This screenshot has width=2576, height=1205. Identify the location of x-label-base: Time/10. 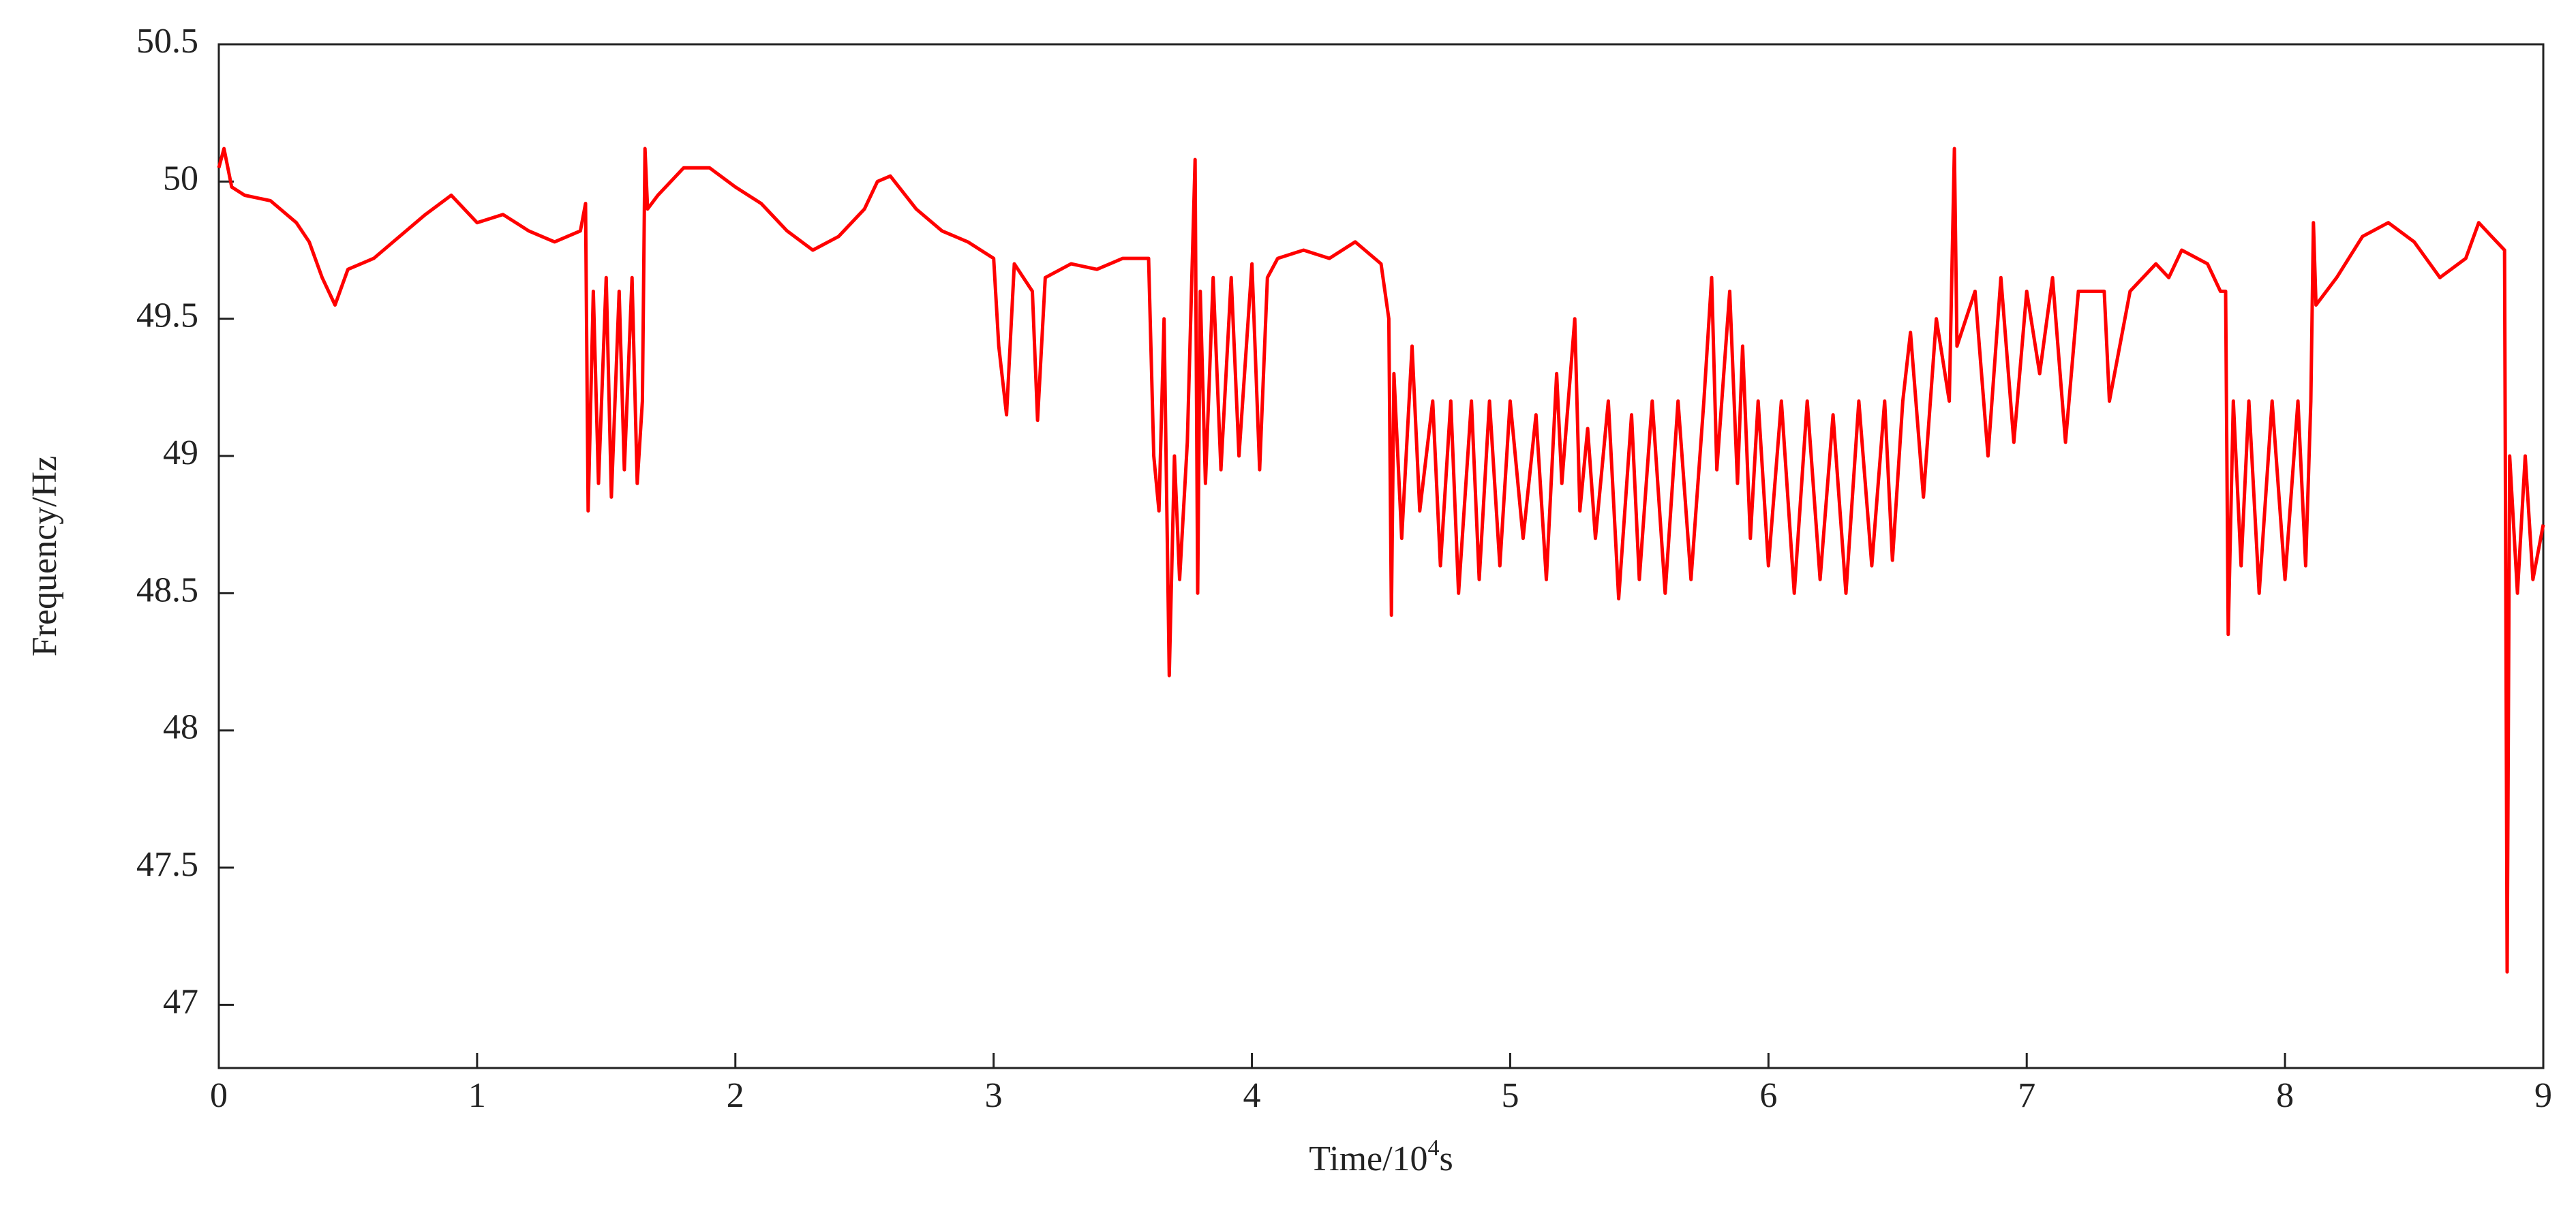
(1368, 1159).